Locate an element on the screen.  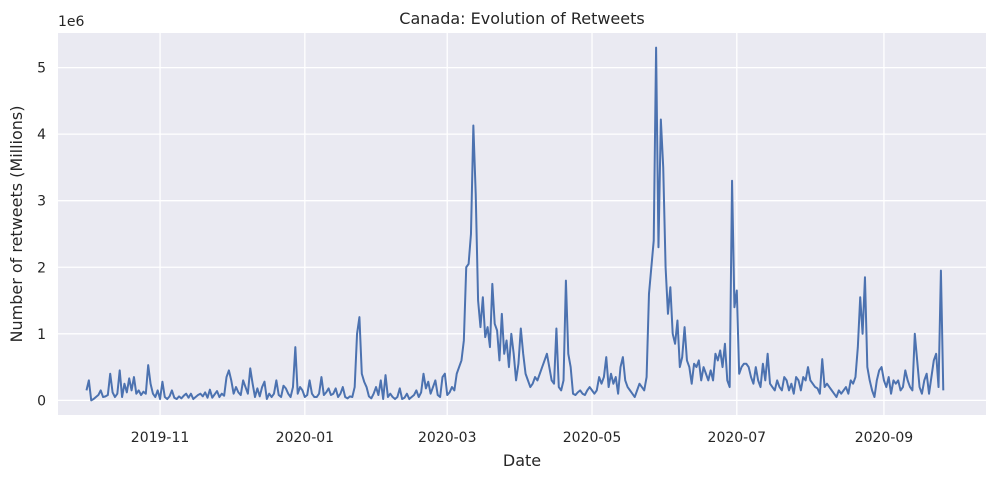
x-tick-label: 2020-05 is located at coordinates (592, 438).